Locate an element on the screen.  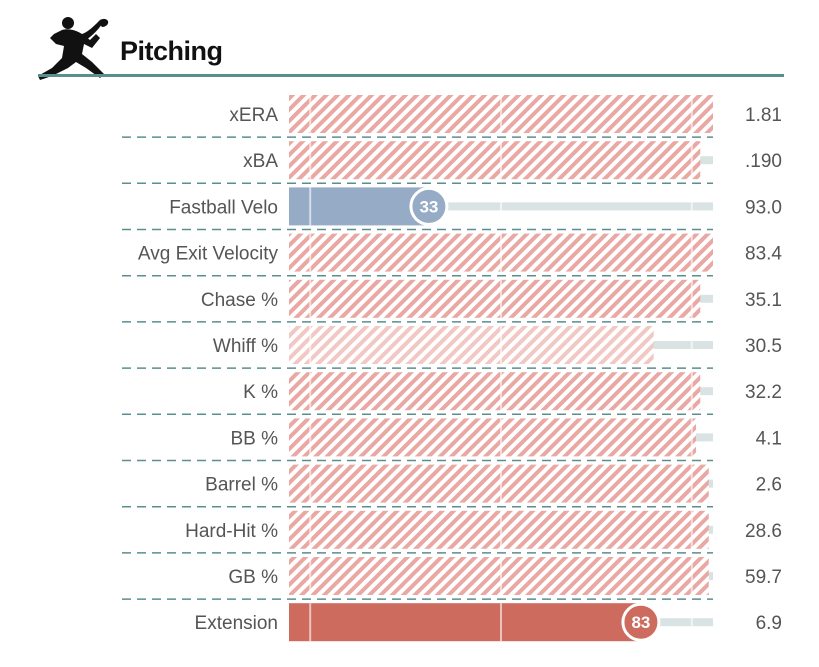
metric-row: Chase % 35.1 is located at coordinates (452, 296).